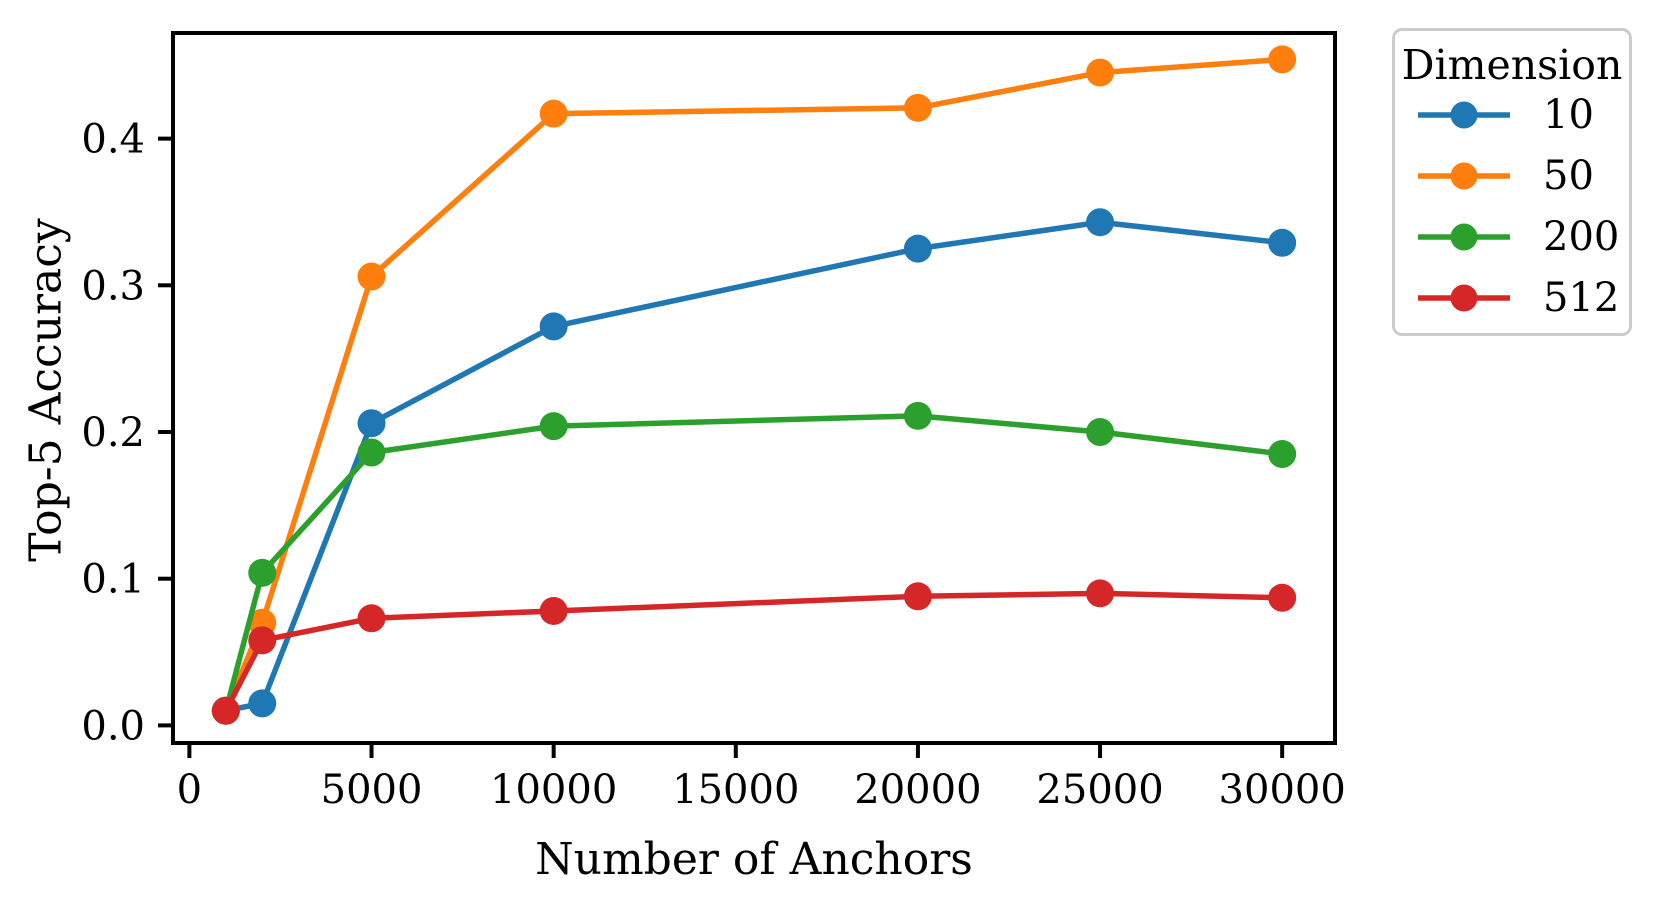  I want to click on legend: Dimension 10 50 200 512, so click(1512, 182).